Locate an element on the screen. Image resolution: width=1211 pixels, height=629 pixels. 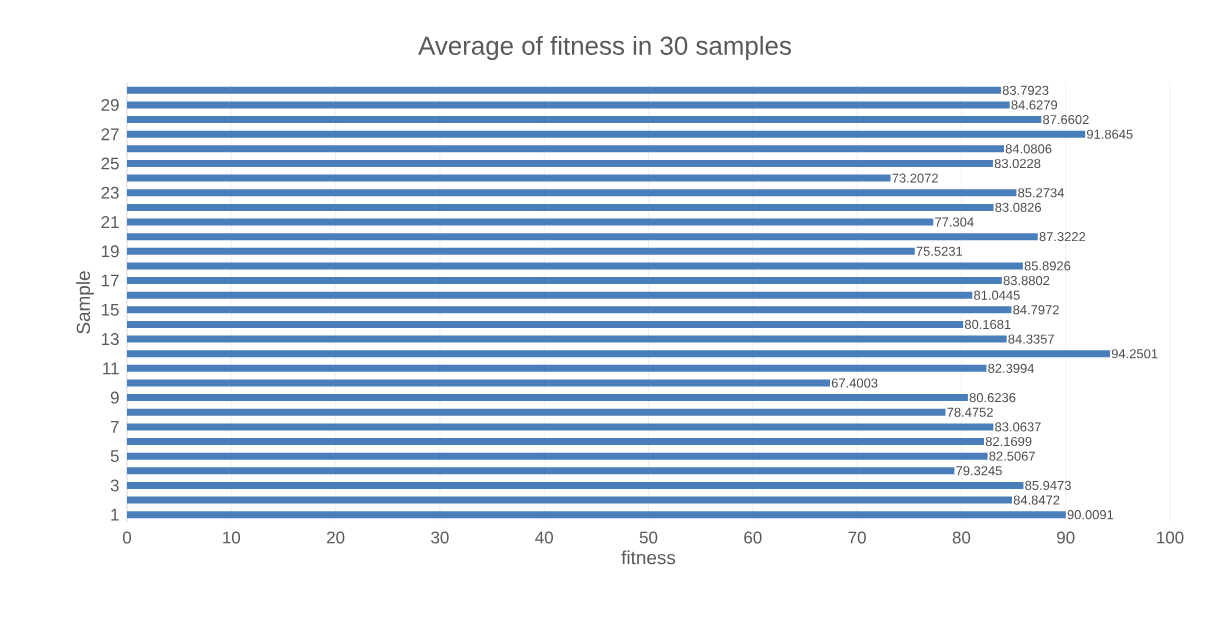
data-label: 82.1699 is located at coordinates (1008, 441).